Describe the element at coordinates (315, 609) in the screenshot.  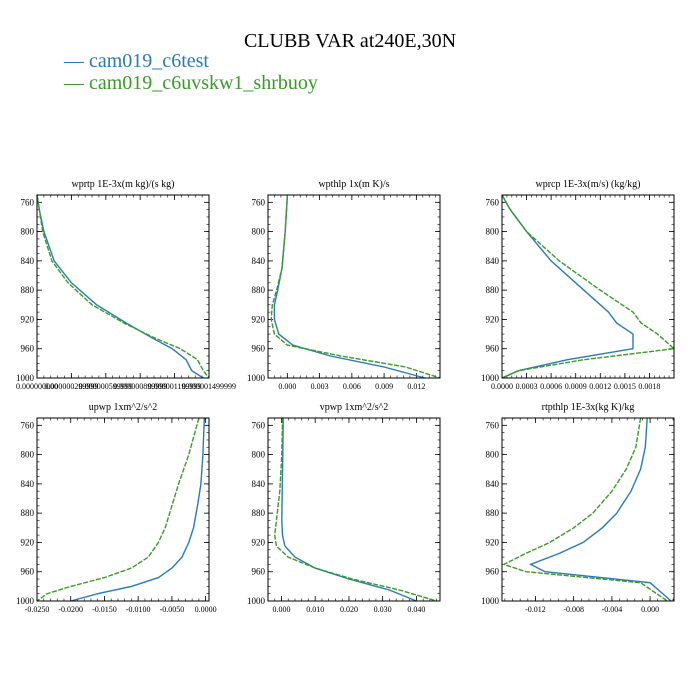
I see `x-tick-label: 0.010` at that location.